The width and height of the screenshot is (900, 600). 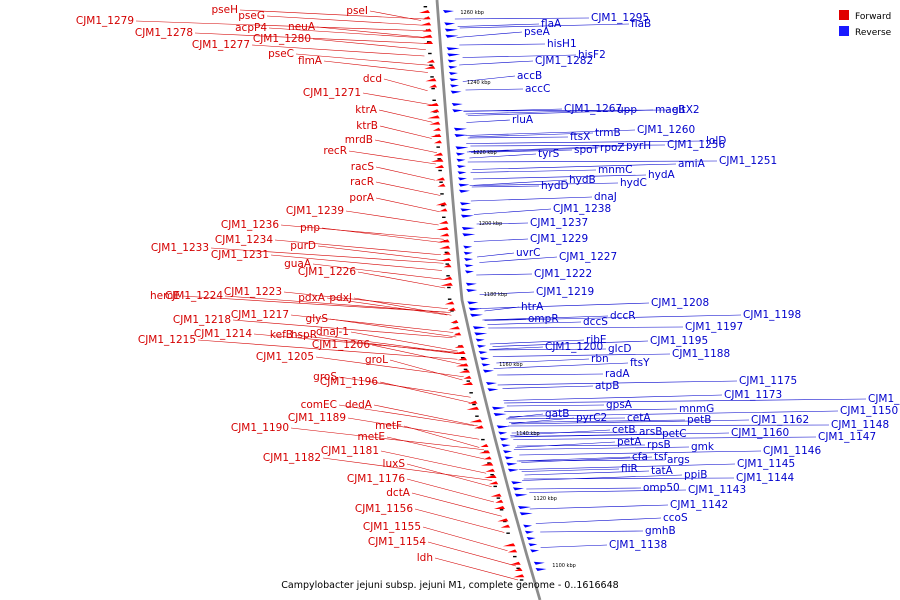 What do you see at coordinates (716, 141) in the screenshot?
I see `reverse-gene-label: lolD` at bounding box center [716, 141].